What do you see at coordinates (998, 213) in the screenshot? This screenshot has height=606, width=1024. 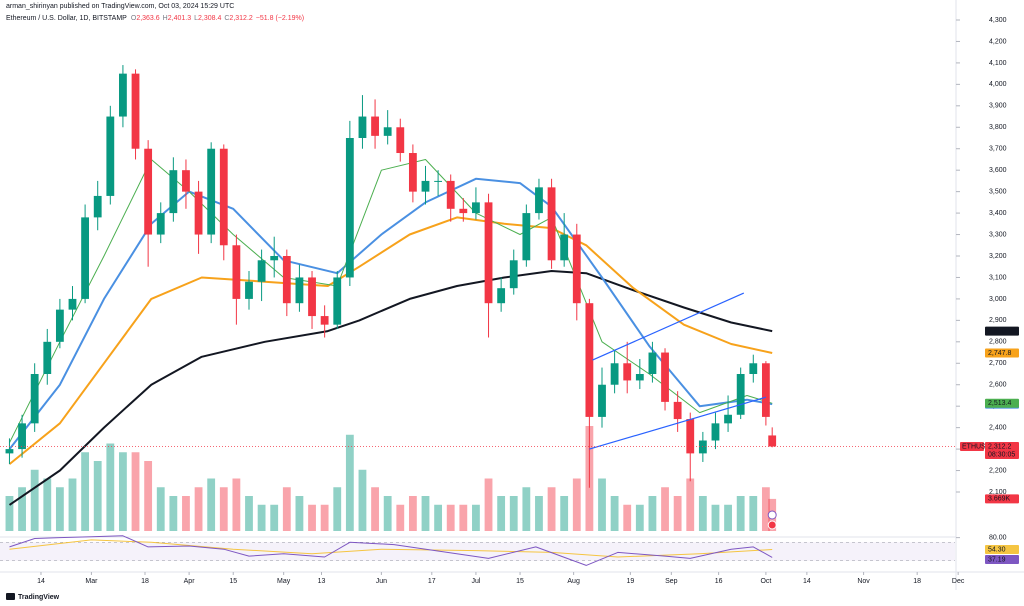 I see `y-tick-label: 3,400` at bounding box center [998, 213].